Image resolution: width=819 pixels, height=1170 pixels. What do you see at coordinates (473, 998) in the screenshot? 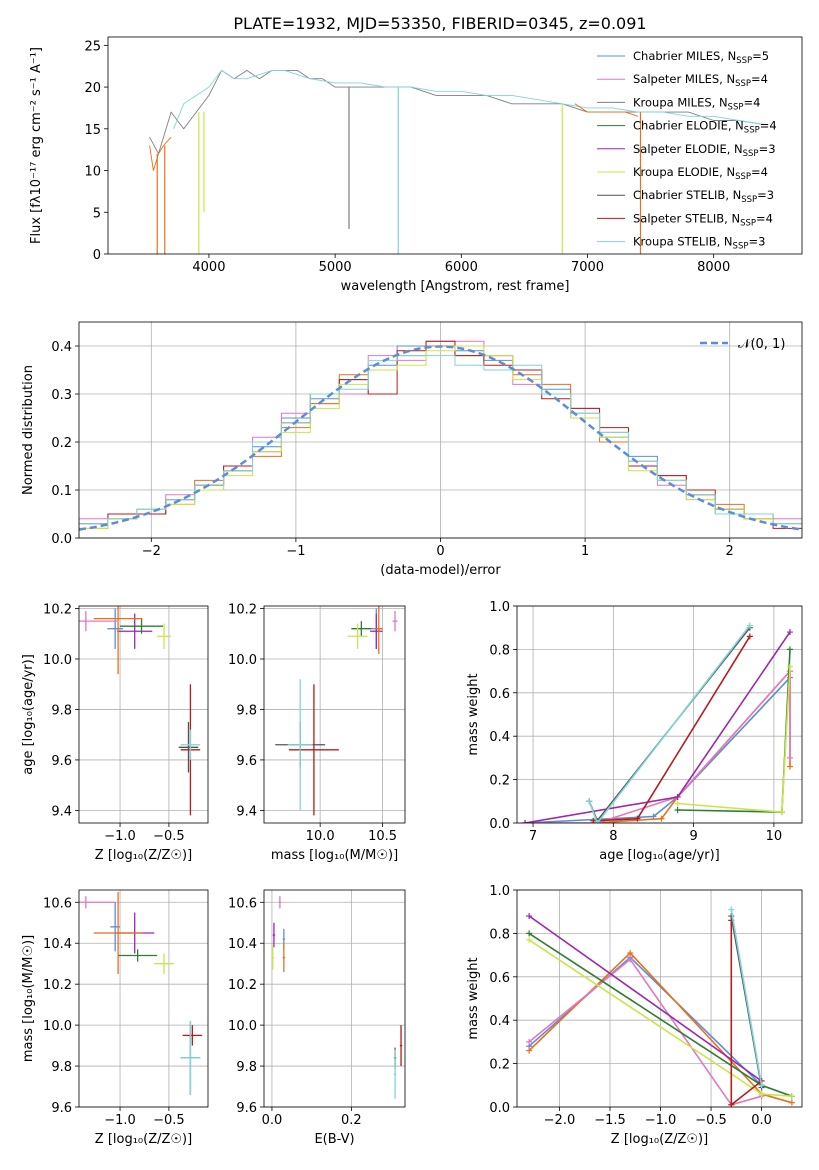
I see `y-axis-label: mass weight` at bounding box center [473, 998].